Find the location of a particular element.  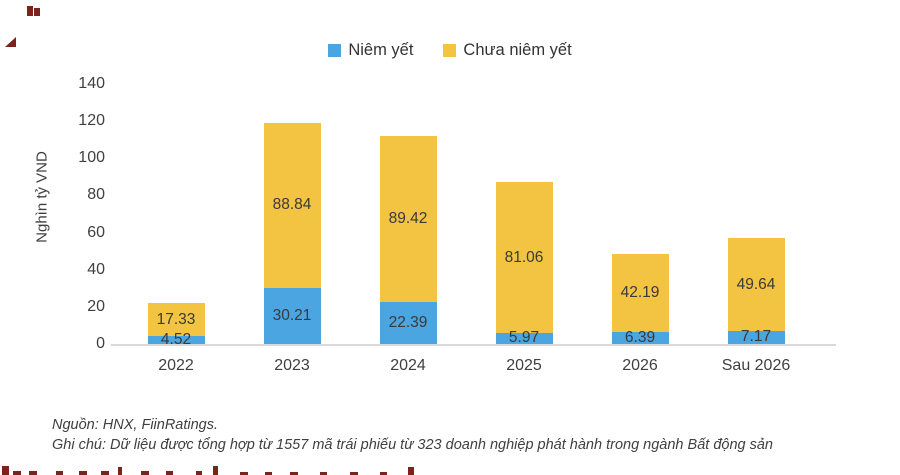

value-label-chua-niem-yet: 81.06 is located at coordinates (524, 257).